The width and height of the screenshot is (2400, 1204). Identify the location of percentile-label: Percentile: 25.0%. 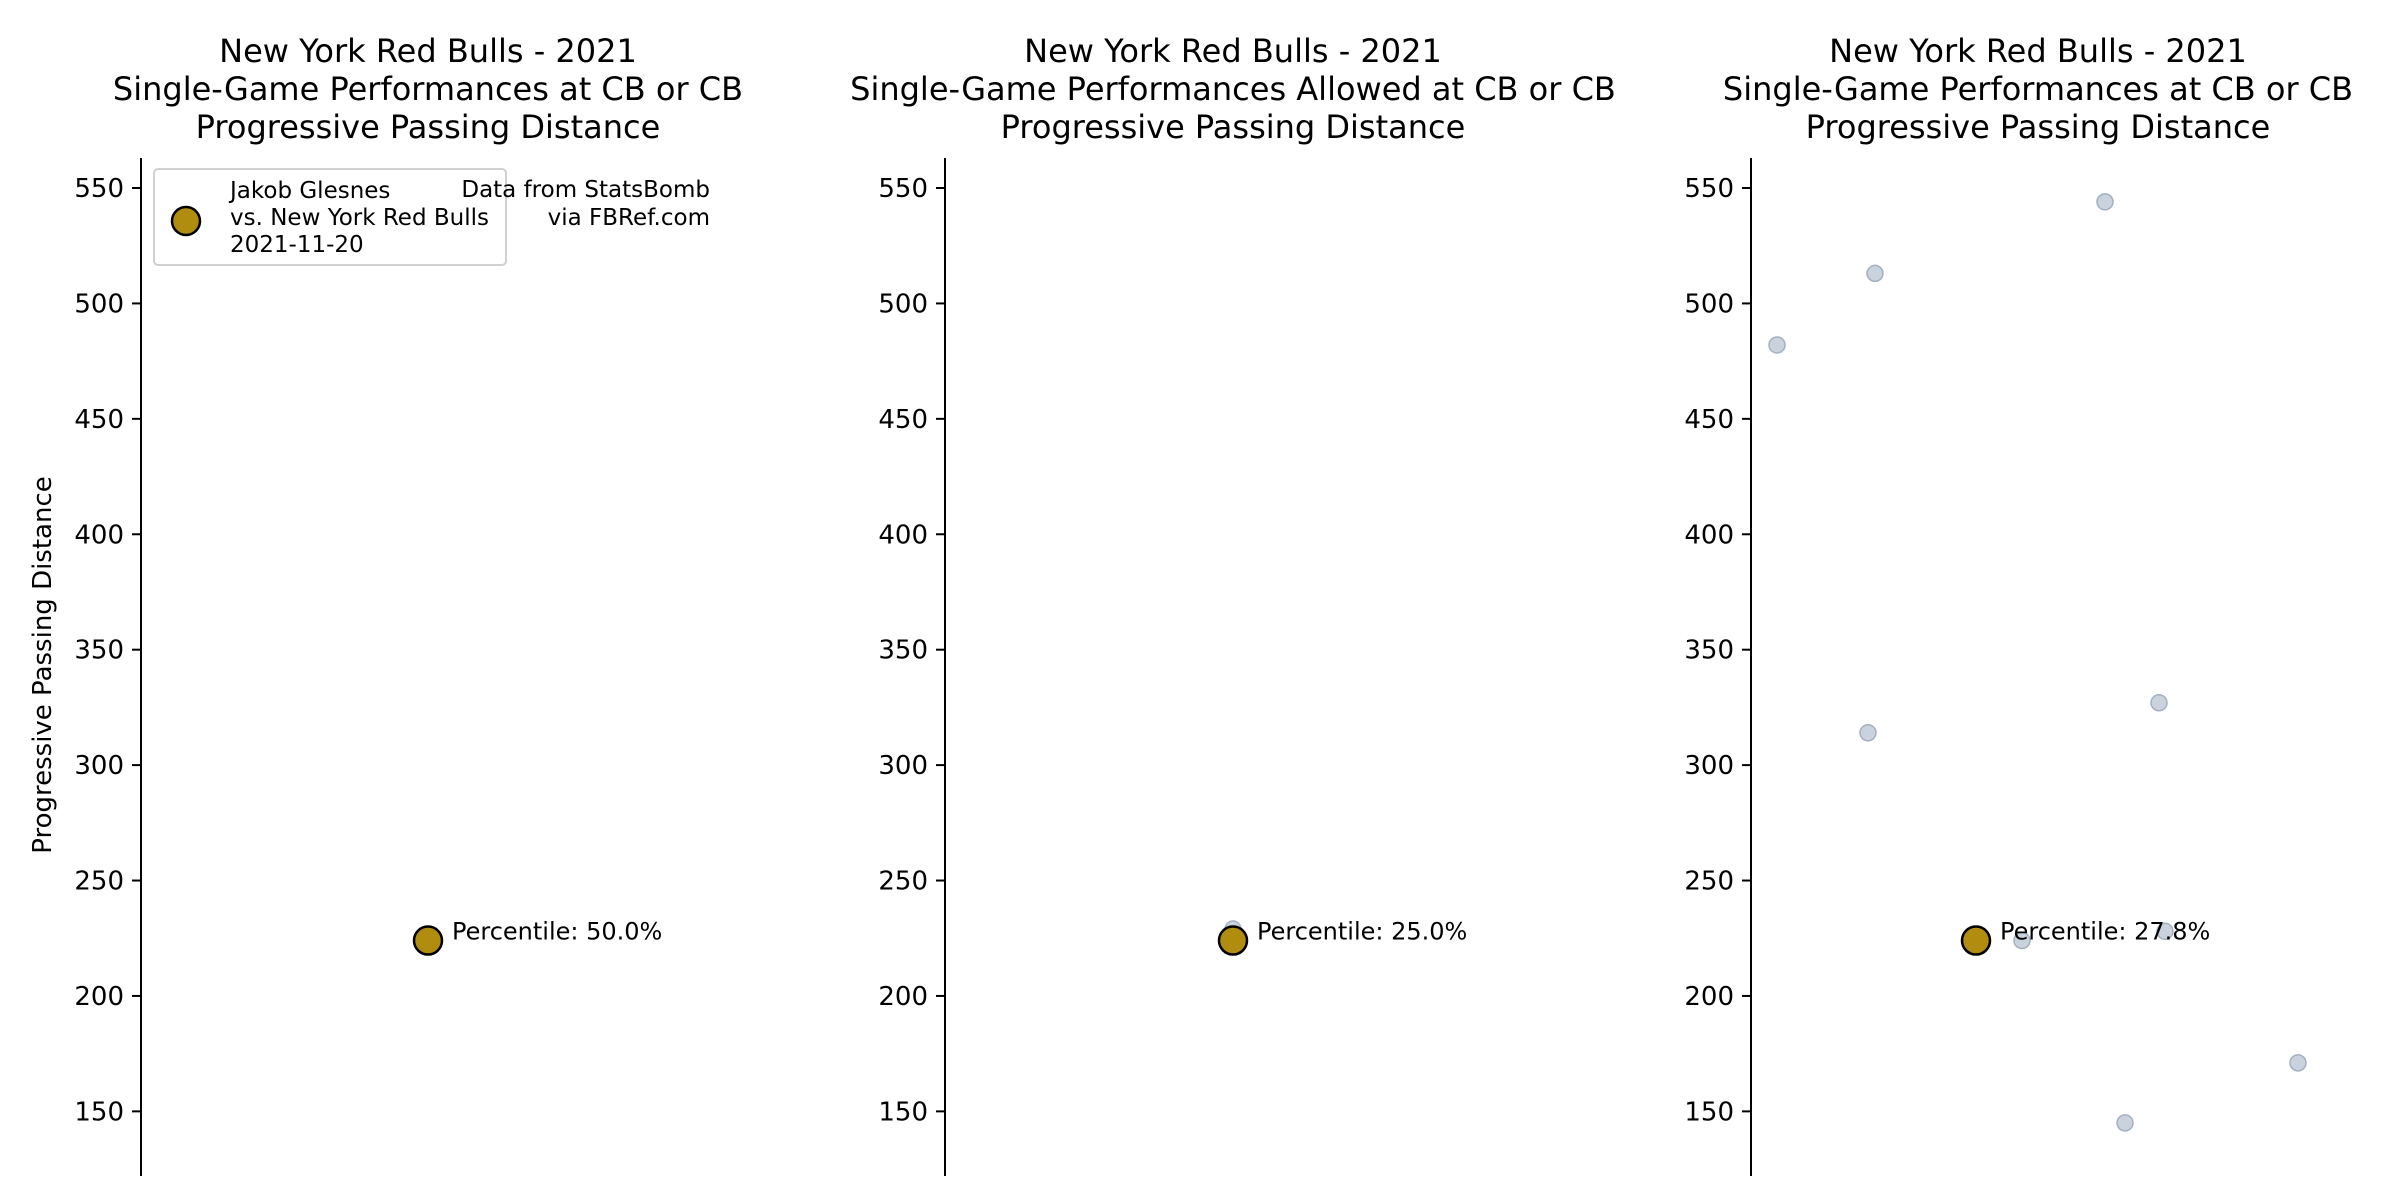
(1362, 932).